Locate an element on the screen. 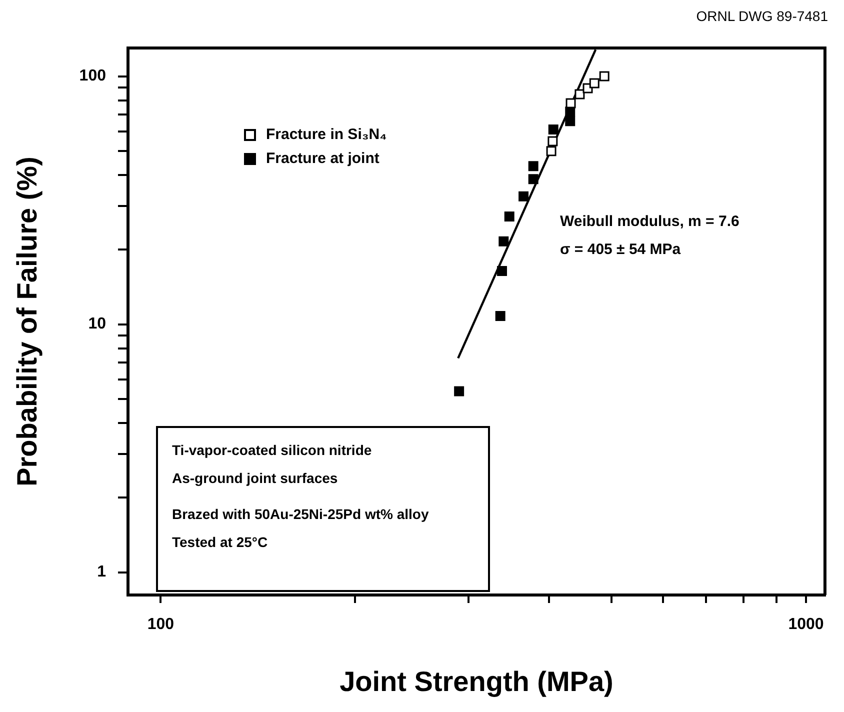 Image resolution: width=844 pixels, height=712 pixels. annotation: Weibull modulus, m = 7.6 is located at coordinates (650, 222).